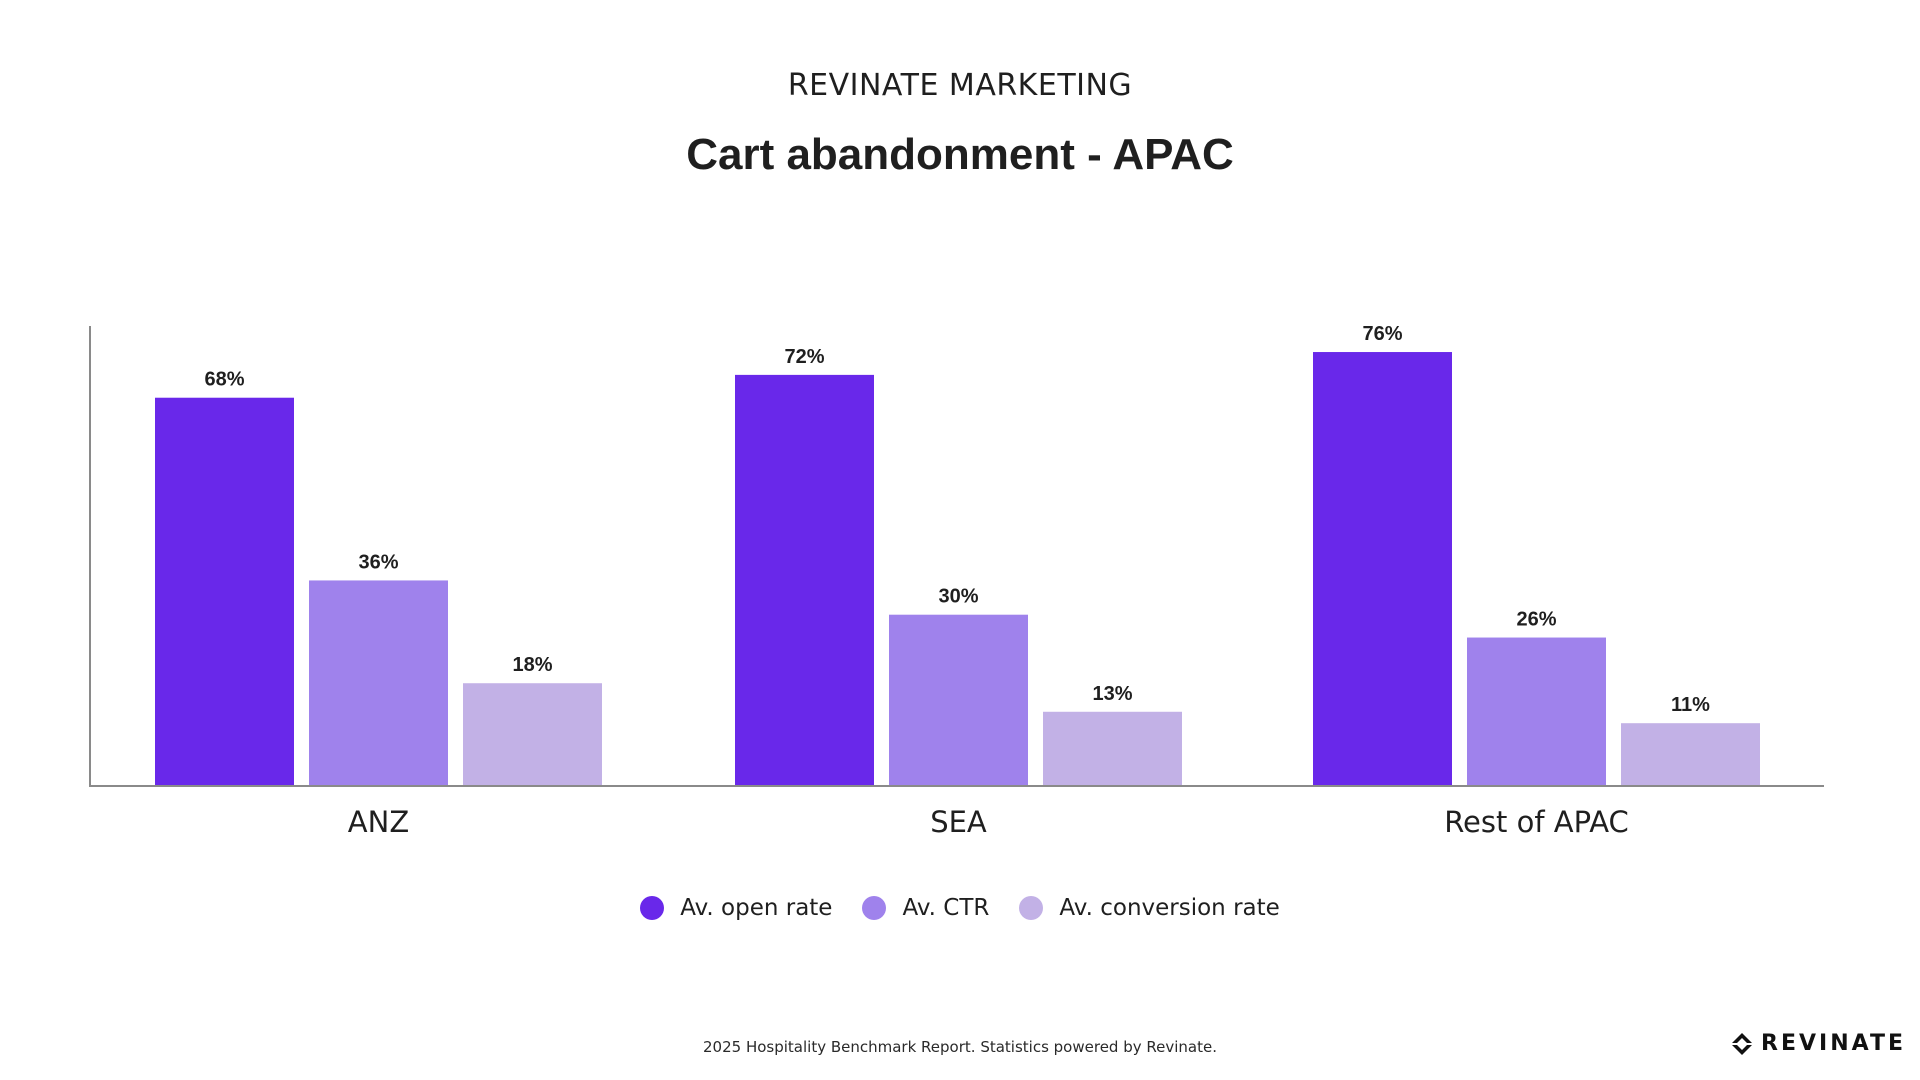  I want to click on logo-text: REVINATE, so click(1833, 1043).